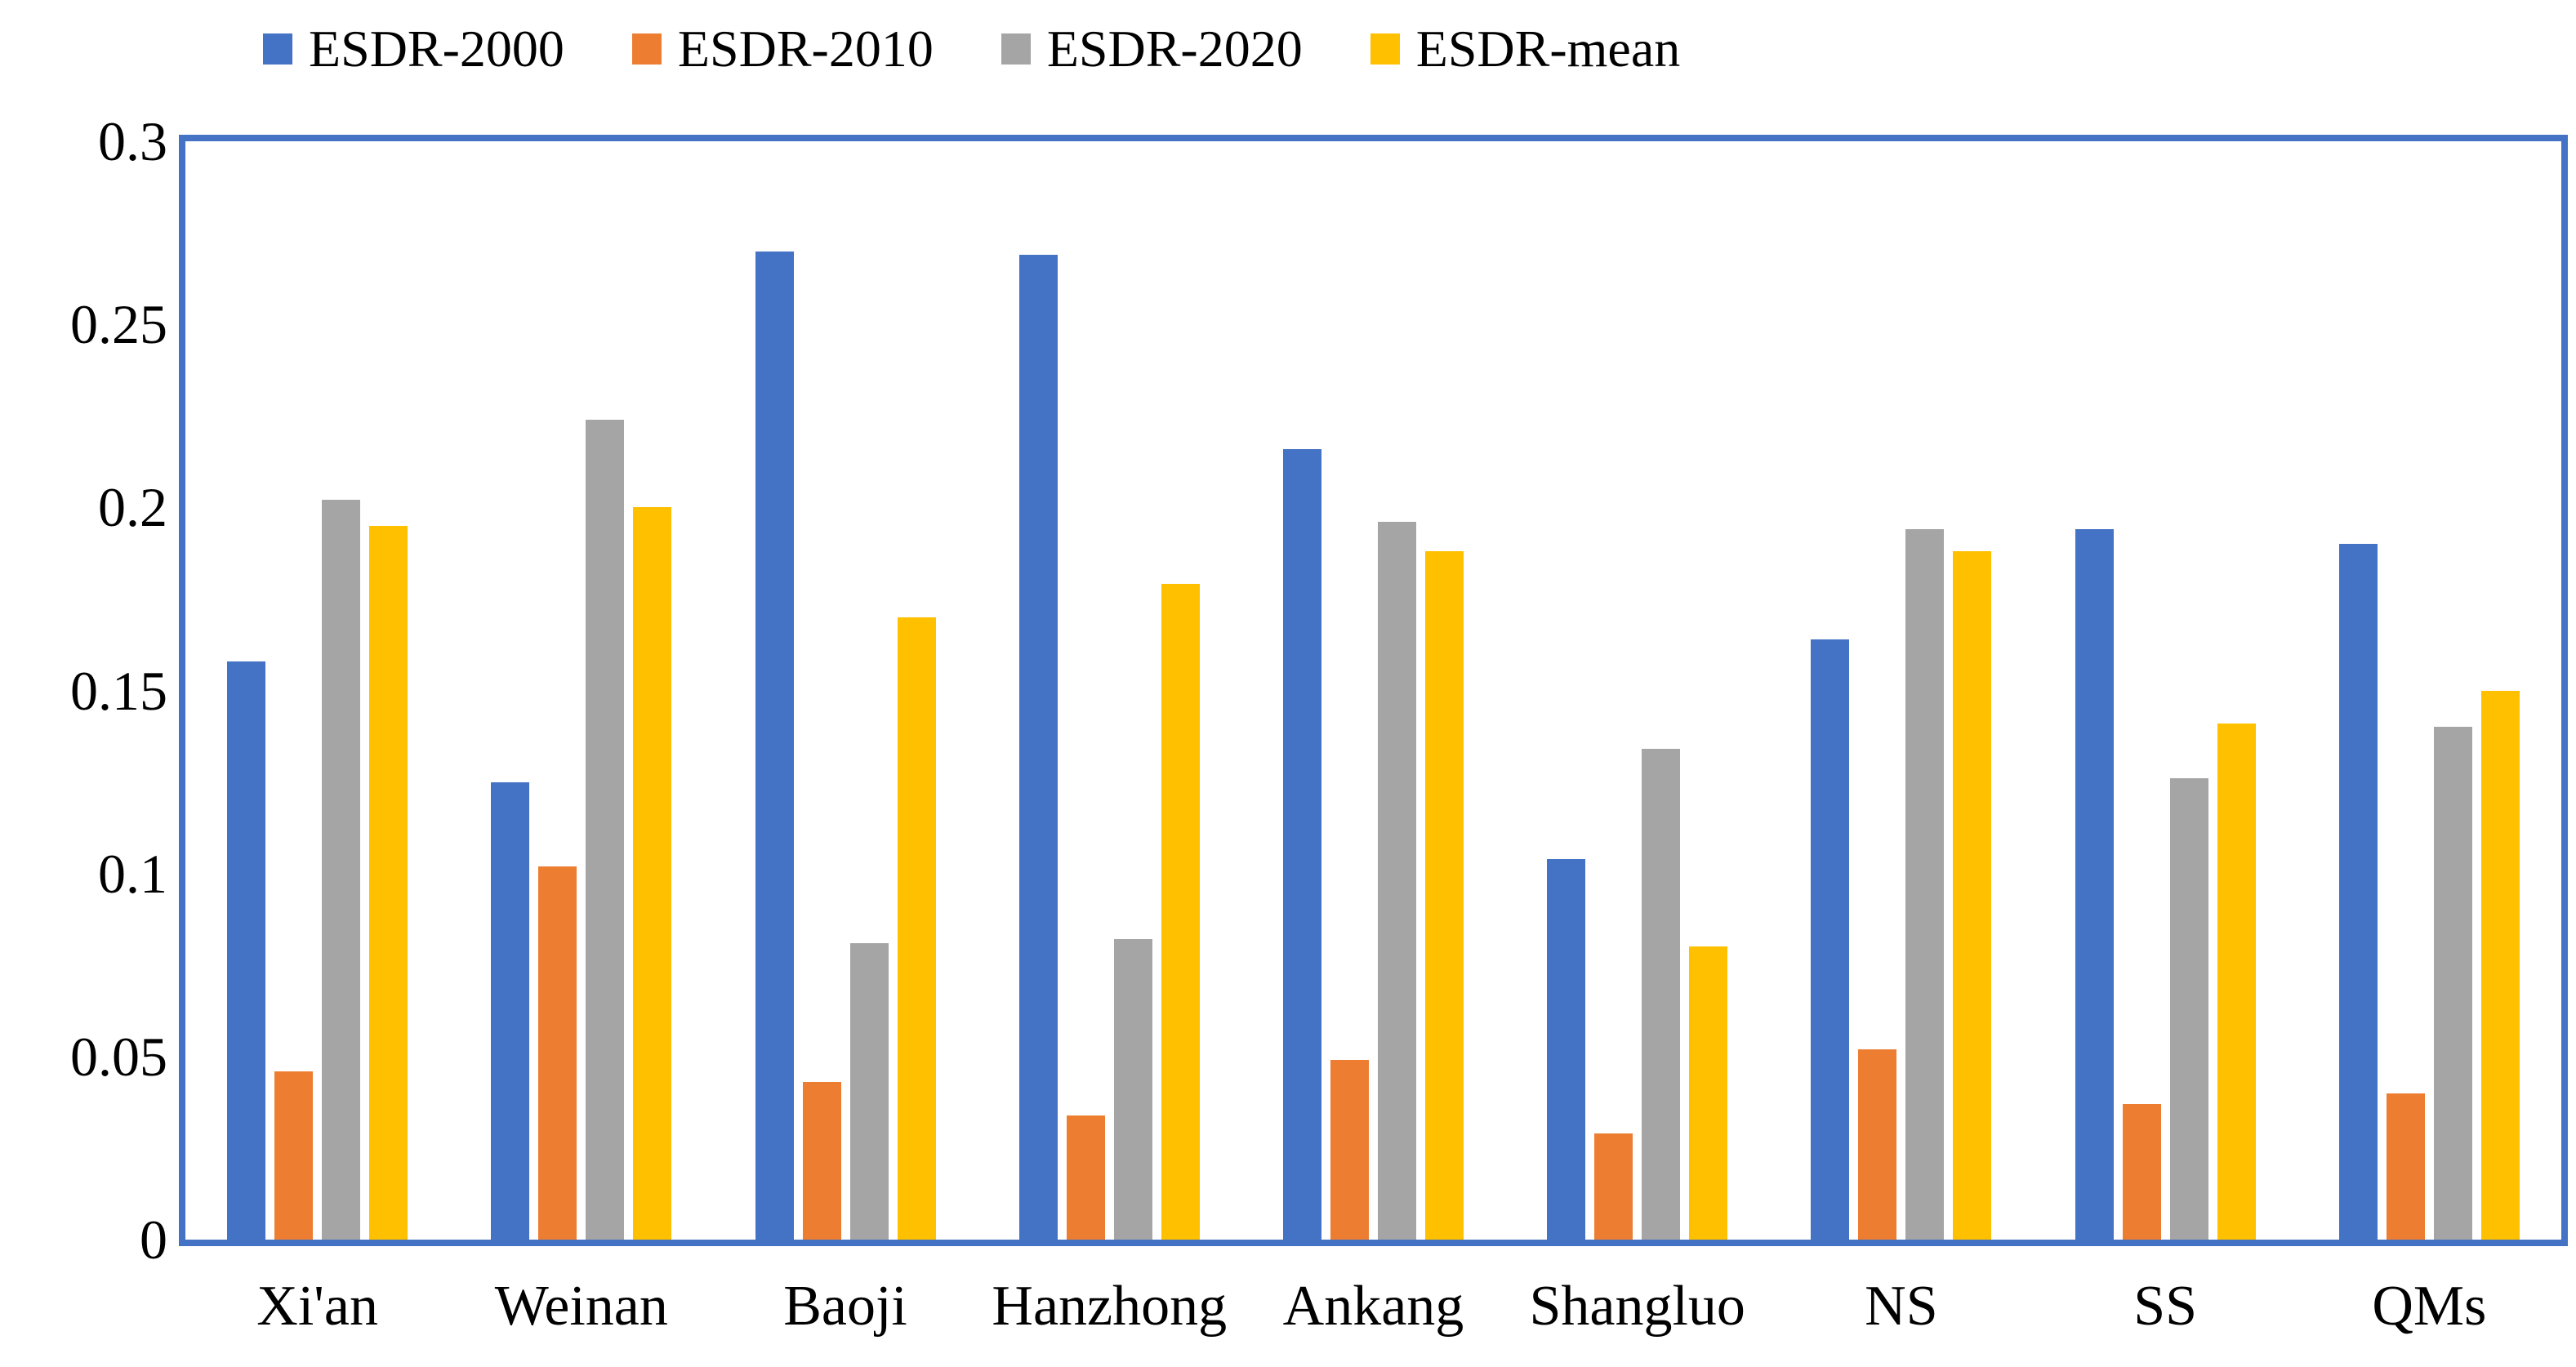 This screenshot has width=2576, height=1367. Describe the element at coordinates (1901, 1307) in the screenshot. I see `x-axis-label-ns: NS` at that location.